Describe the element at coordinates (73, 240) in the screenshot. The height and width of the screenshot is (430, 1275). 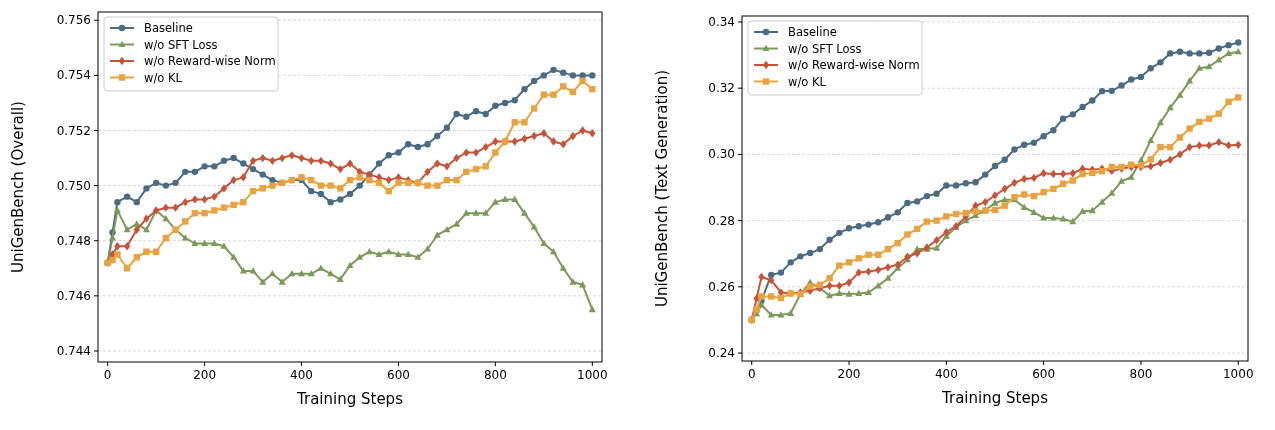
I see `y-tick-label: 0.748` at that location.